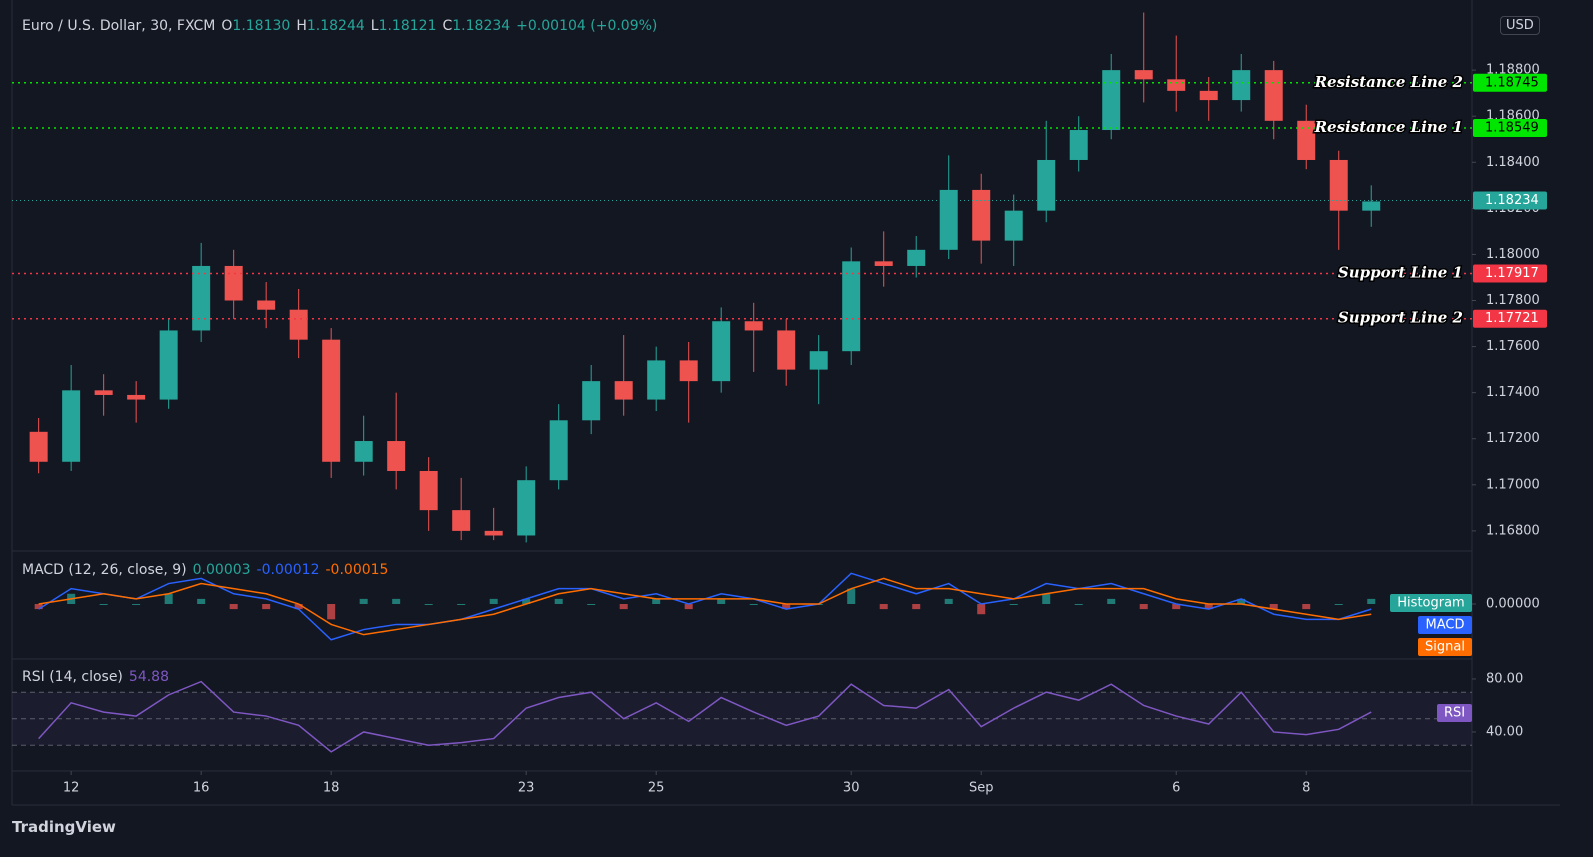 The image size is (1593, 857). Describe the element at coordinates (851, 788) in the screenshot. I see `x-tick-label: 30` at that location.